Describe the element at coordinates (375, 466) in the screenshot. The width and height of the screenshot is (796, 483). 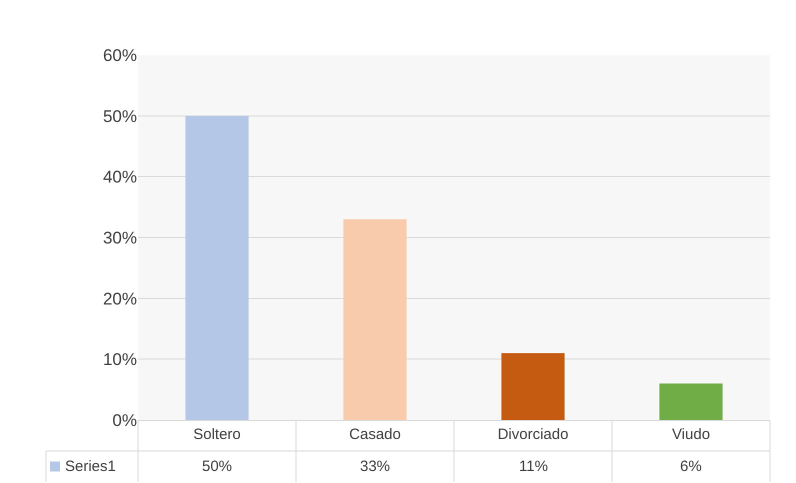
I see `data-label: 33%` at that location.